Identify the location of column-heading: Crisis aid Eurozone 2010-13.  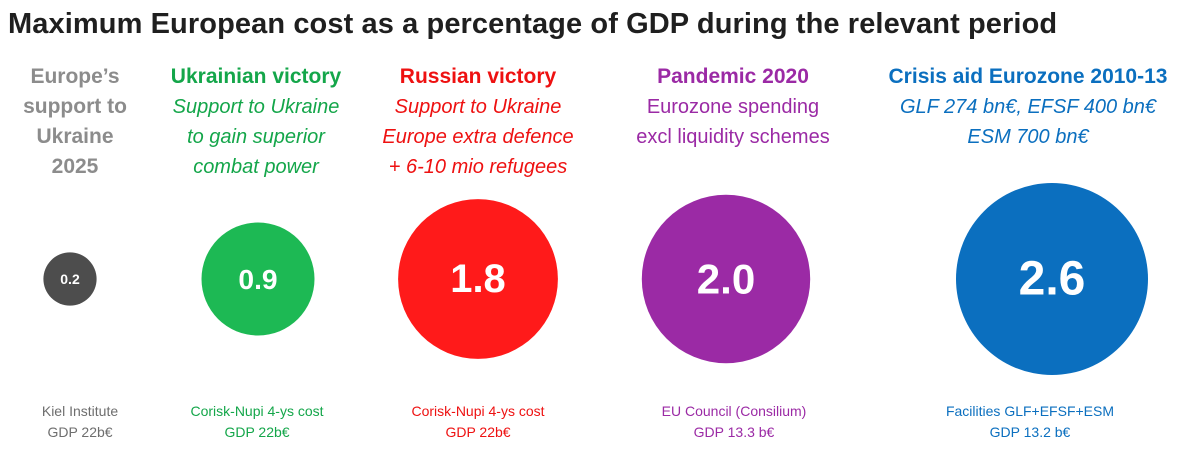
(1028, 76).